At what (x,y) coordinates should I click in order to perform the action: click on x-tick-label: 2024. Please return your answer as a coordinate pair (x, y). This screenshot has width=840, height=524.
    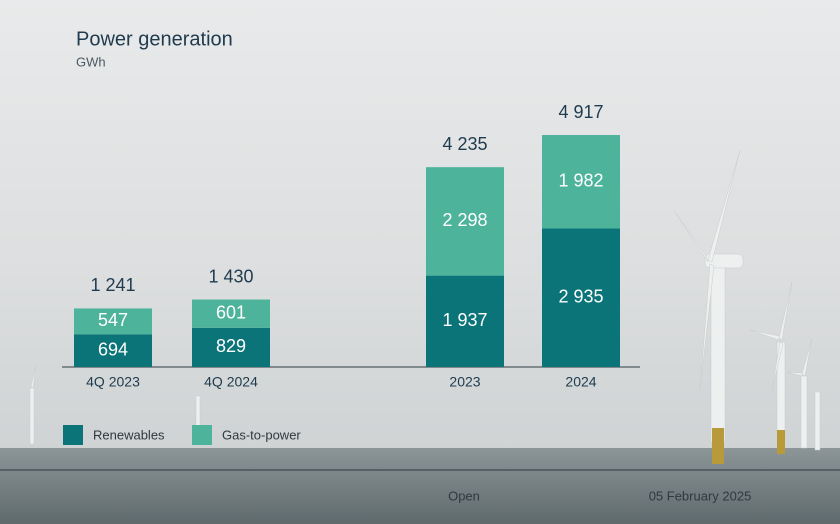
    Looking at the image, I should click on (580, 382).